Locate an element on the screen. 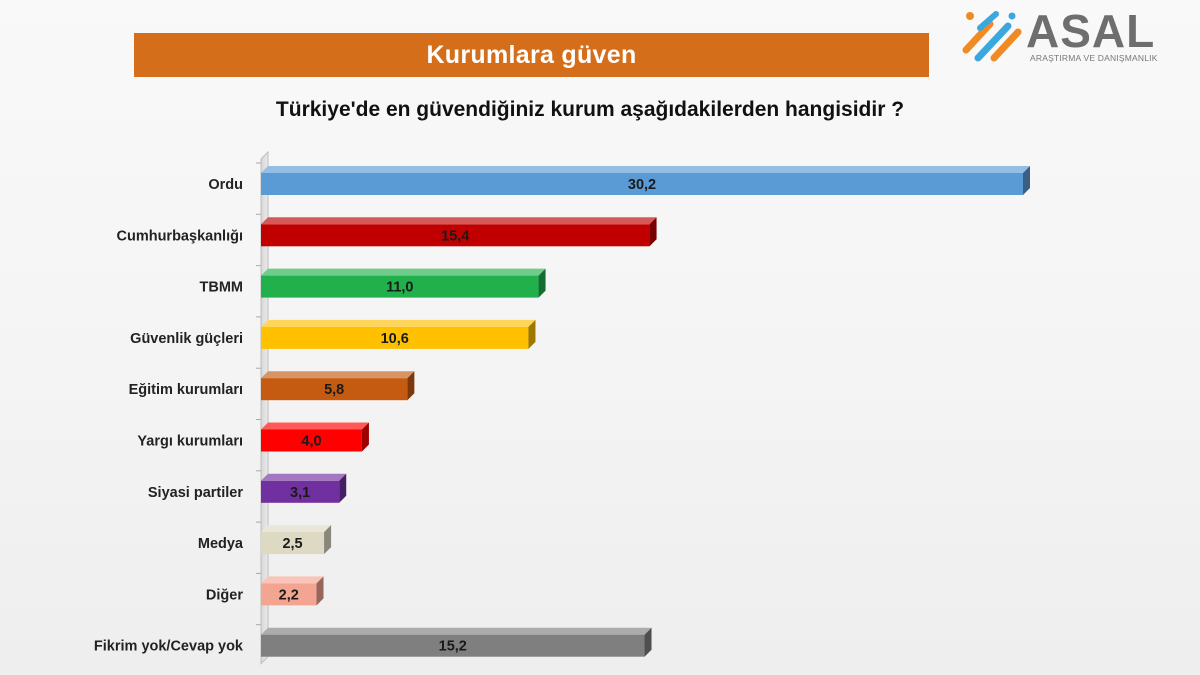 This screenshot has height=675, width=1200. category-label-6: Yargı kurumları is located at coordinates (190, 442).